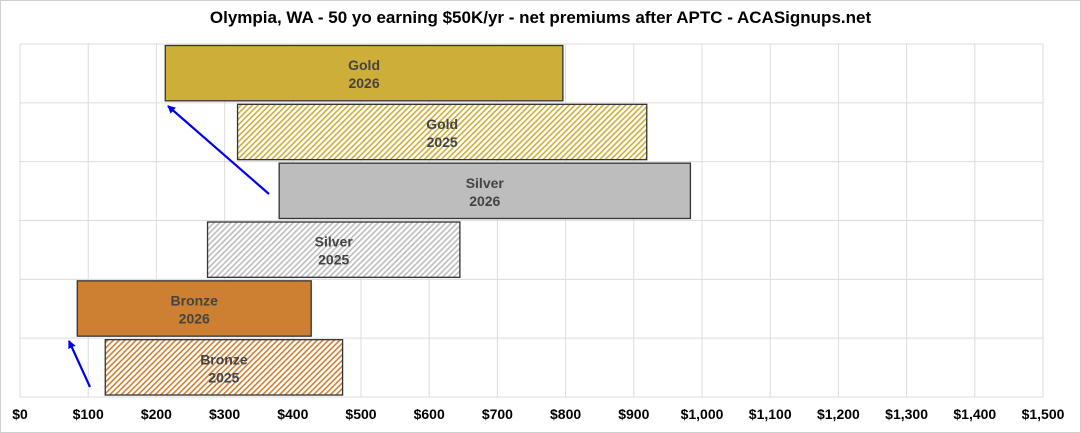  What do you see at coordinates (429, 414) in the screenshot?
I see `x-tick-label: $600` at bounding box center [429, 414].